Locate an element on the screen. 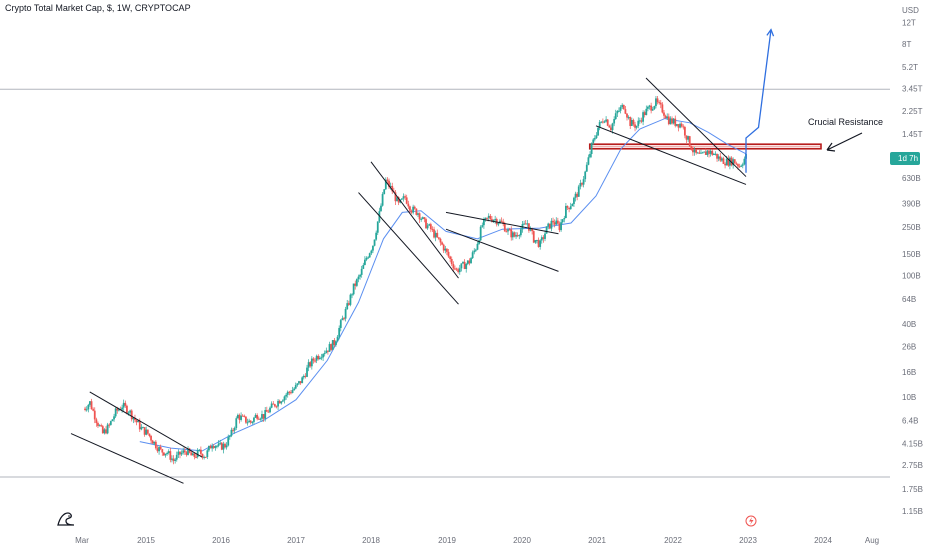  projection is located at coordinates (760, 100).